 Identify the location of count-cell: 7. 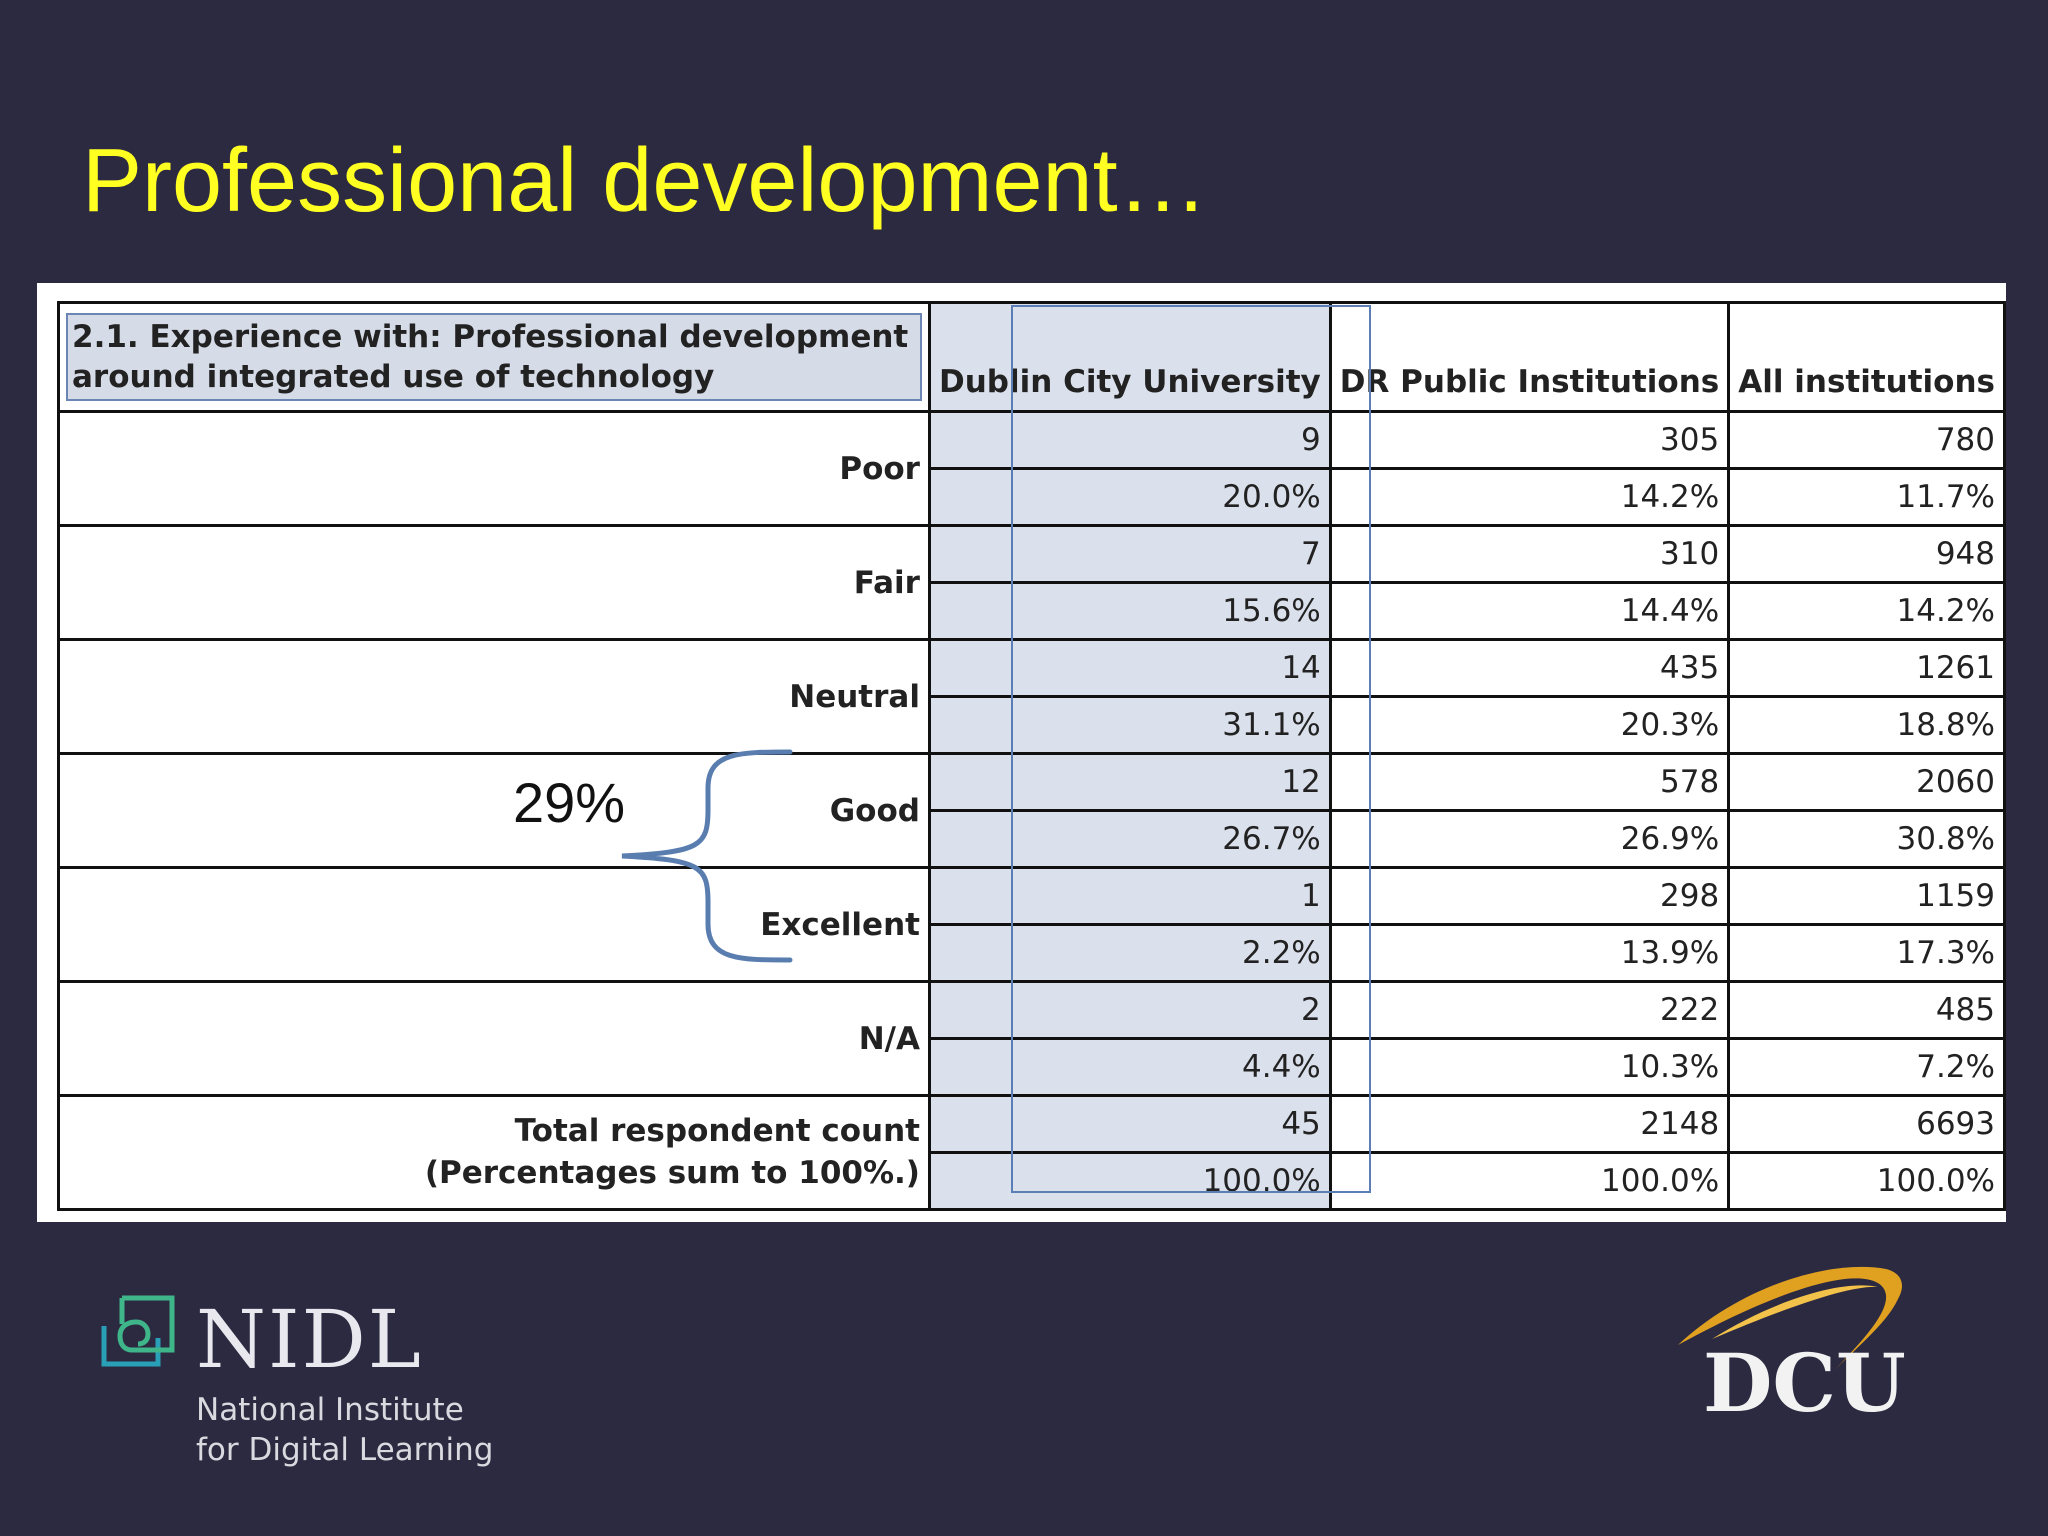
(1129, 554).